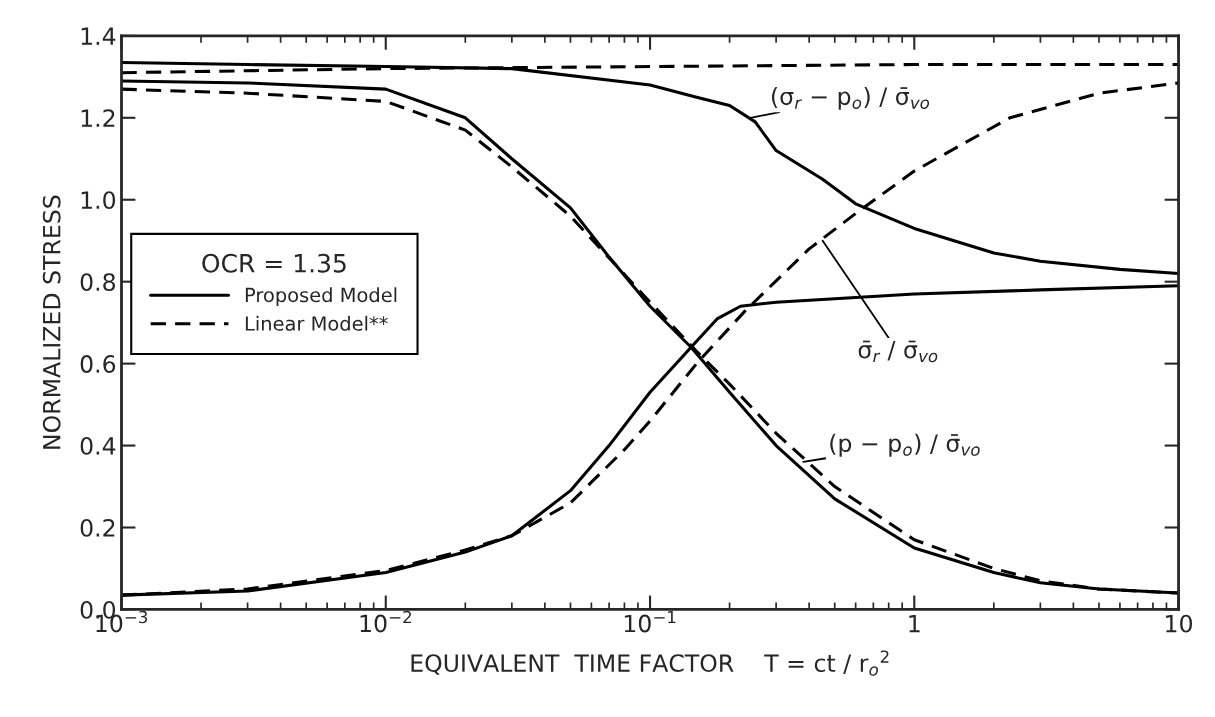  I want to click on y-tick-label: 0.8, so click(98, 282).